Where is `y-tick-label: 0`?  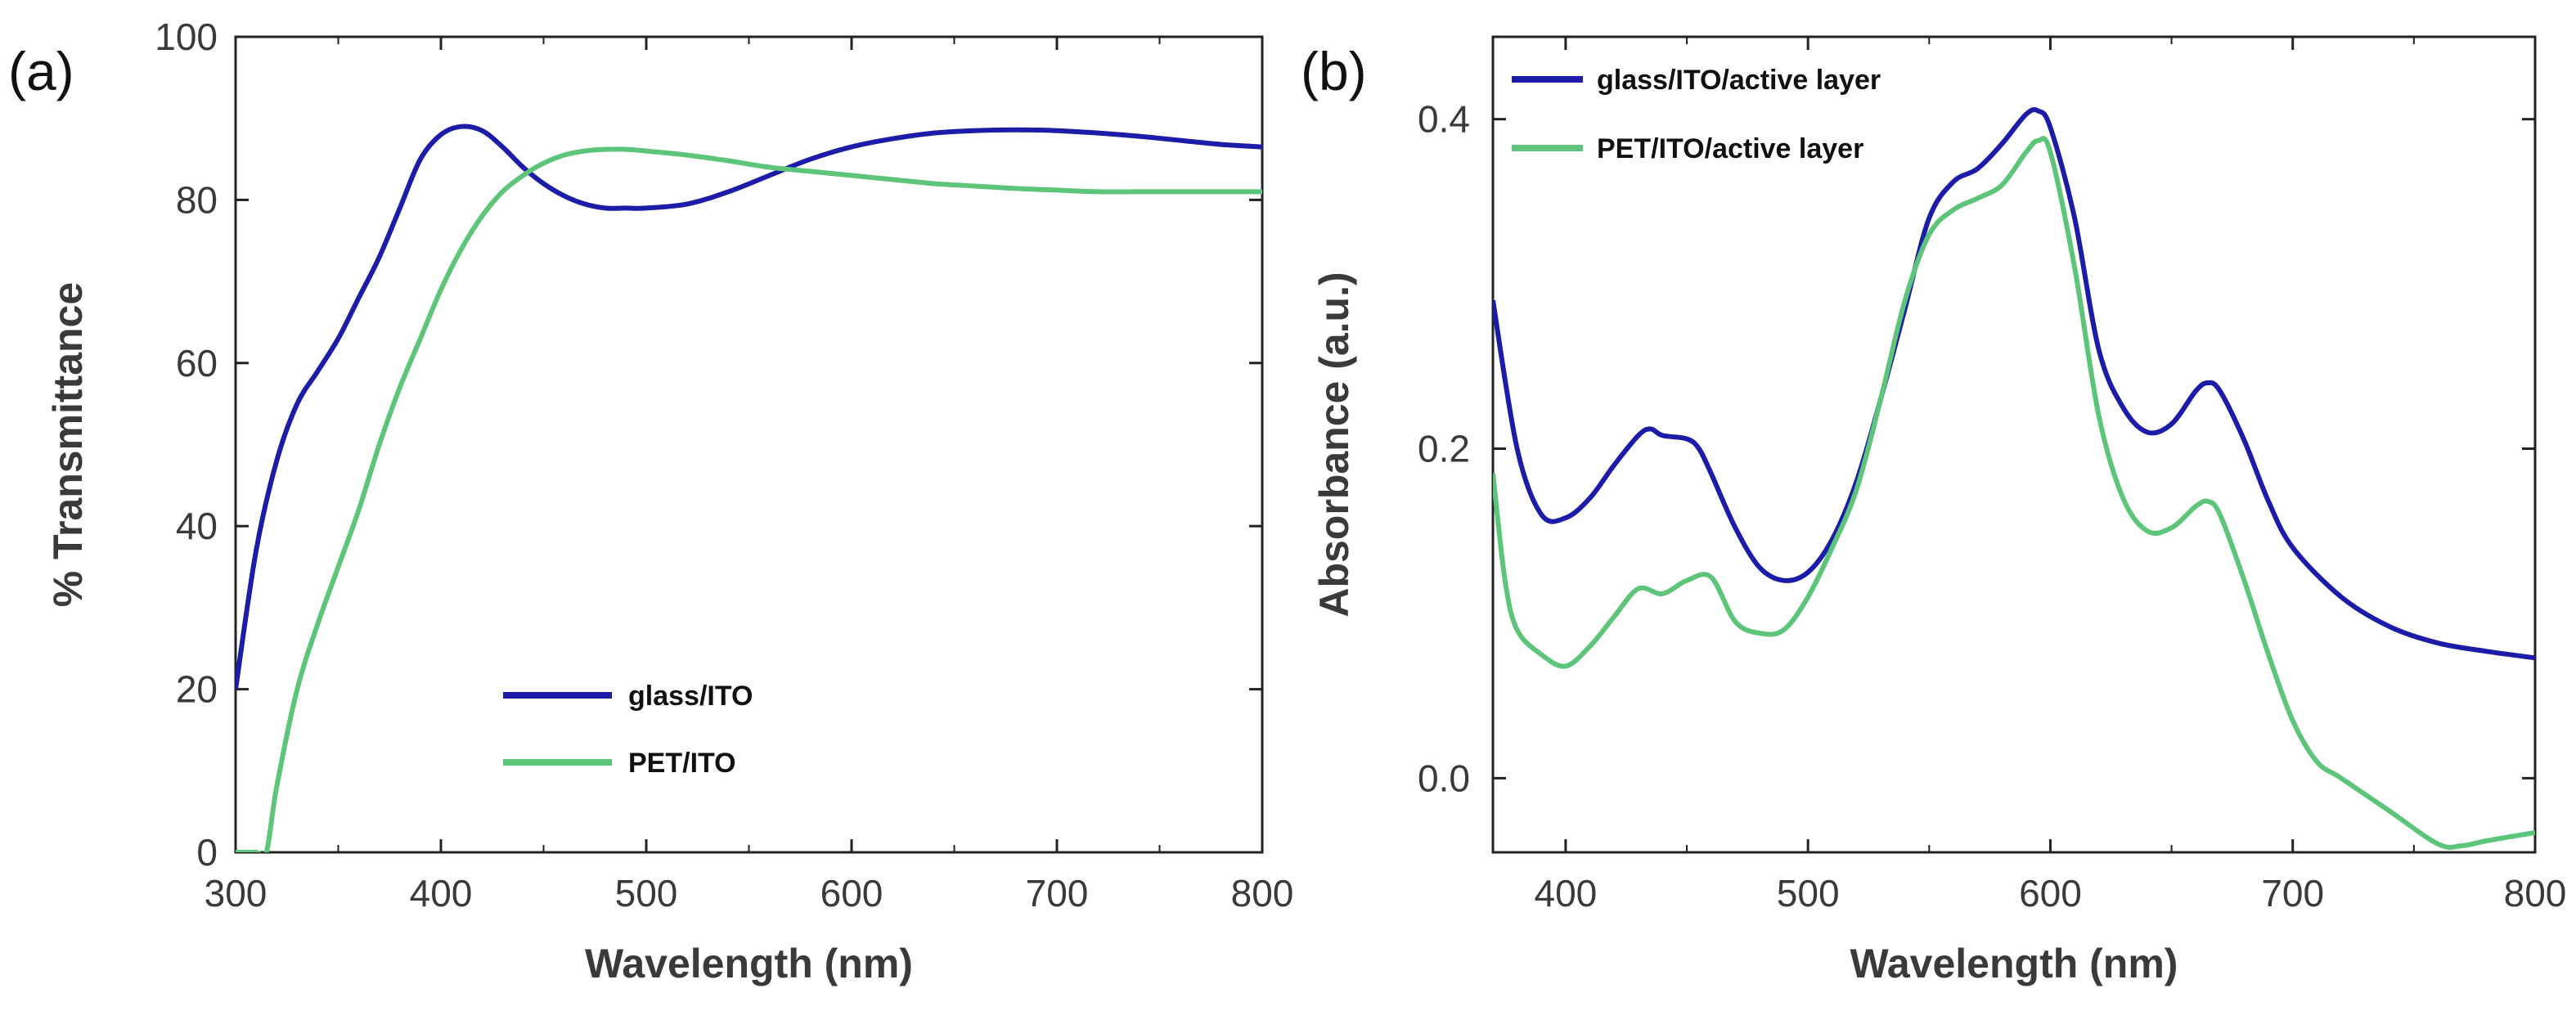
y-tick-label: 0 is located at coordinates (207, 853).